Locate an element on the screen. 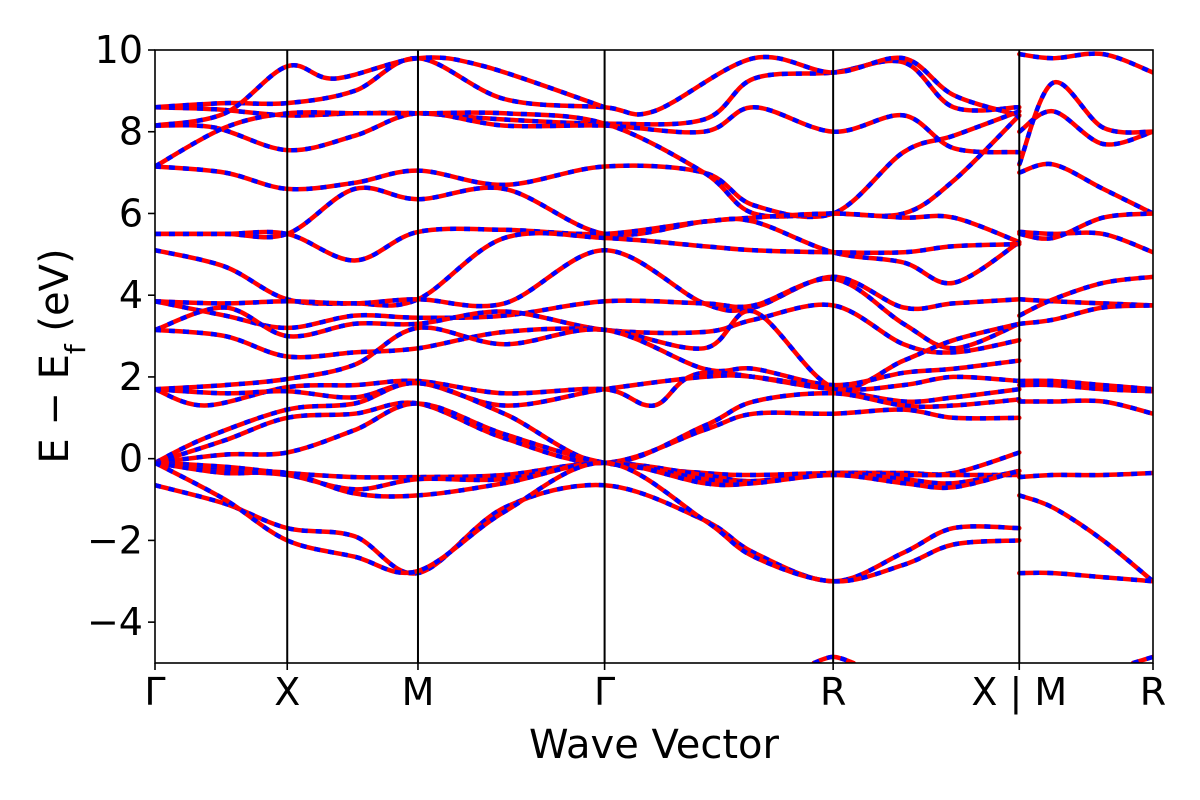 This screenshot has width=1200, height=800. x-tick-label-0: Γ is located at coordinates (154, 692).